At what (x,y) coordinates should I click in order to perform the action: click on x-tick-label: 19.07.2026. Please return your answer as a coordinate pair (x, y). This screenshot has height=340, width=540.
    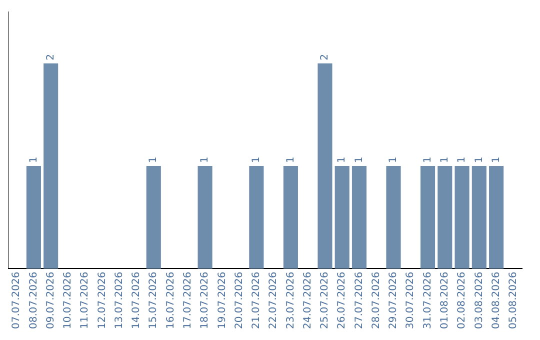
    Looking at the image, I should click on (222, 301).